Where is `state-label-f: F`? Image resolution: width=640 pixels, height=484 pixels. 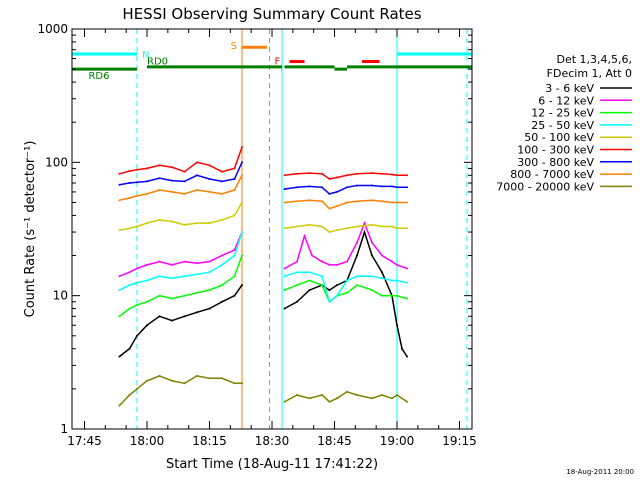 state-label-f: F is located at coordinates (278, 62).